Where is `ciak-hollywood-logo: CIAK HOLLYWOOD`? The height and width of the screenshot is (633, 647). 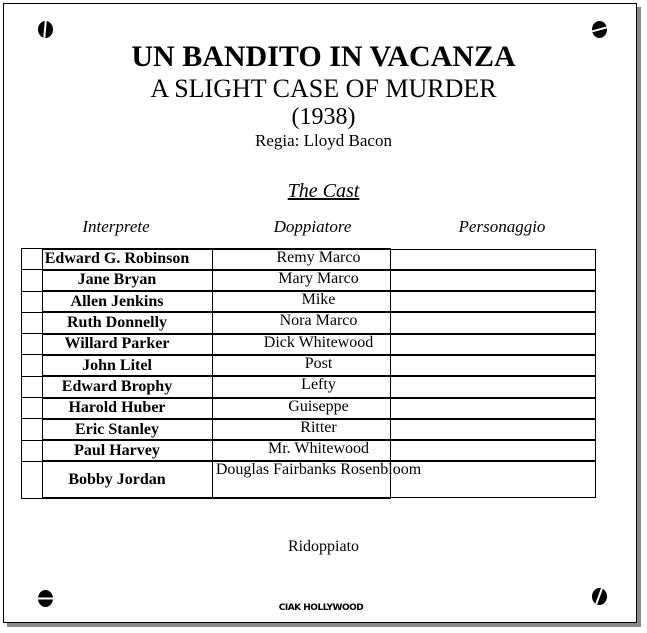 ciak-hollywood-logo: CIAK HOLLYWOOD is located at coordinates (321, 608).